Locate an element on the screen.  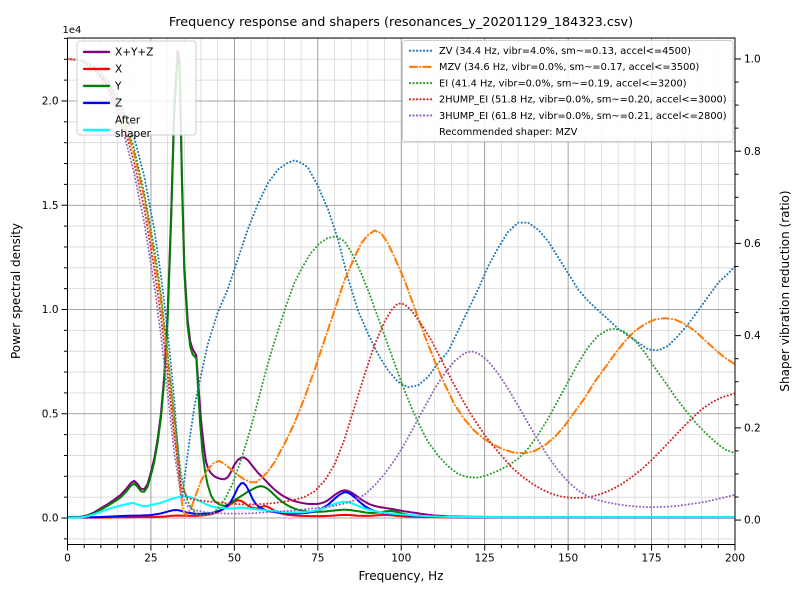
y-right-label: Shaper vibration reduction (ratio) is located at coordinates (785, 290).